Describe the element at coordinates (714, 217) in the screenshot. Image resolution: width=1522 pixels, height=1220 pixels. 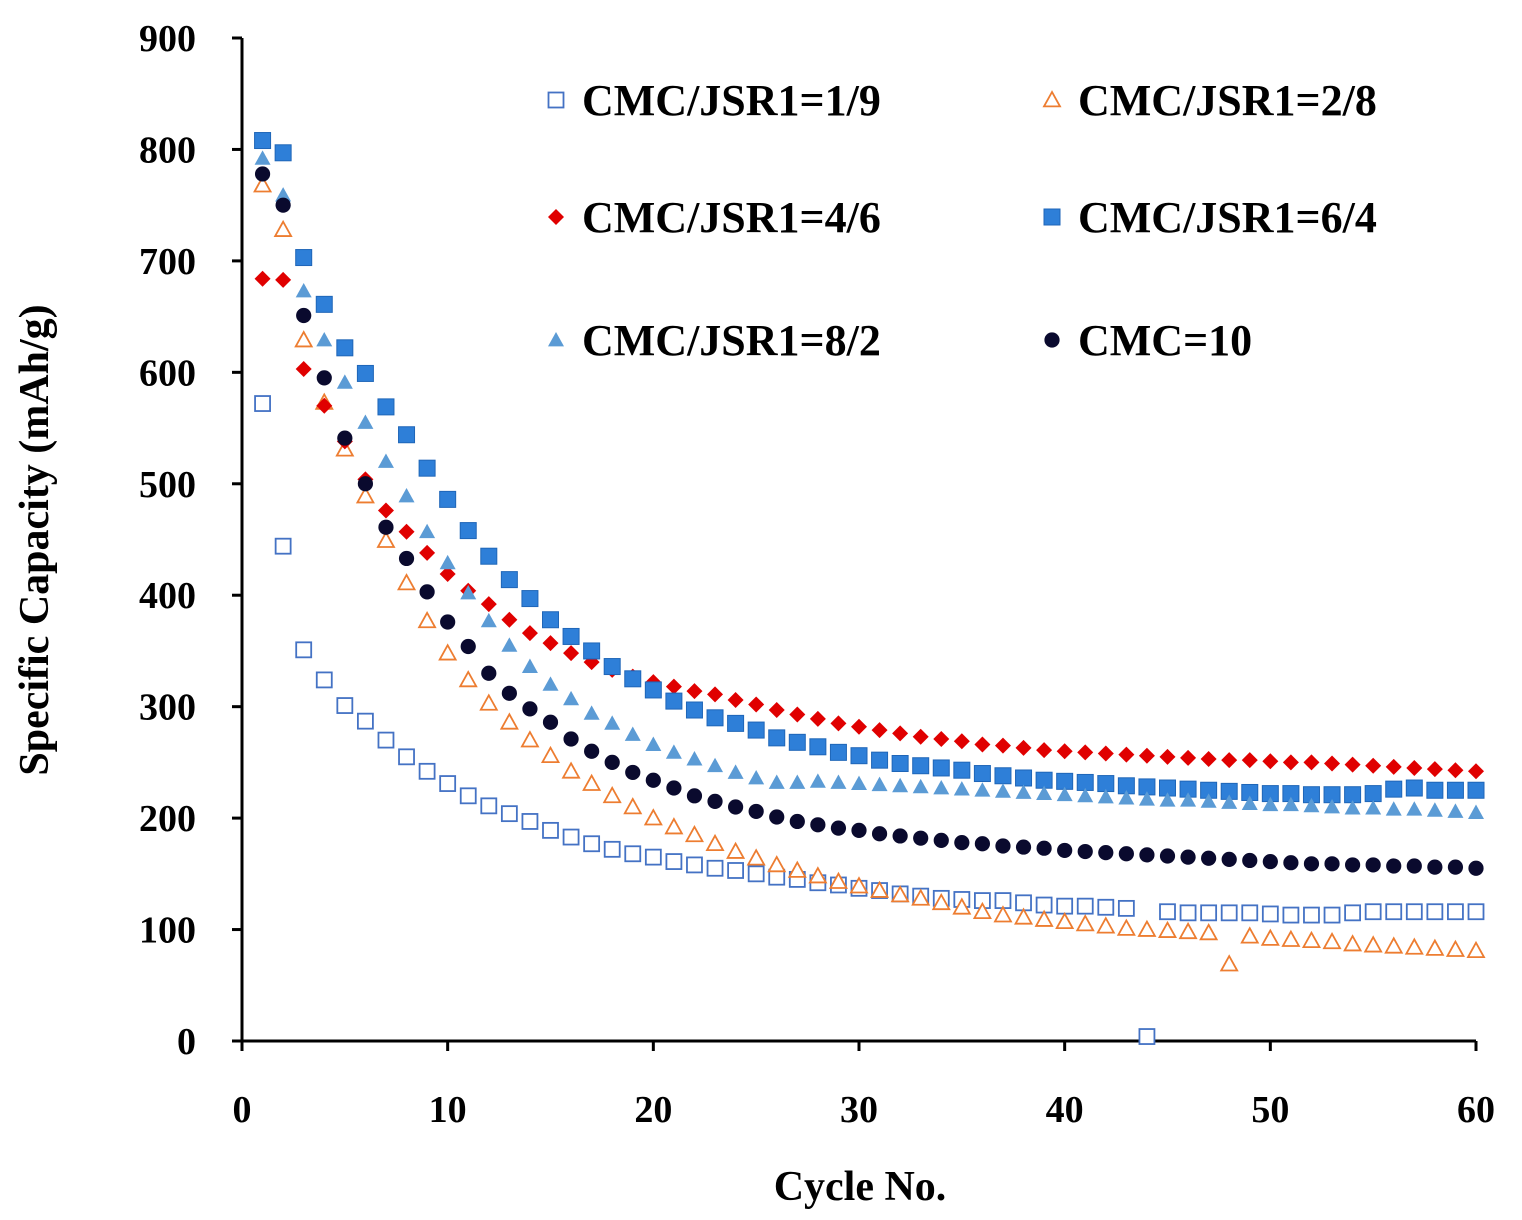
I see `legend-item-3: CMC/JSR1=4/6` at that location.